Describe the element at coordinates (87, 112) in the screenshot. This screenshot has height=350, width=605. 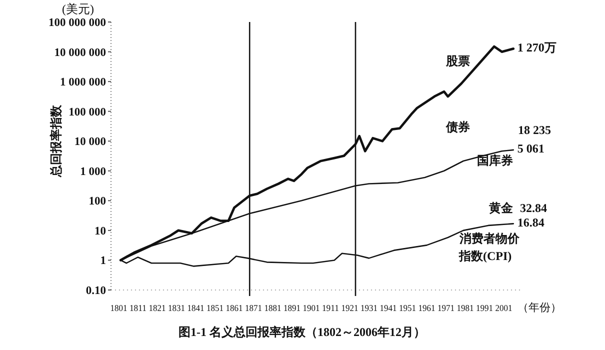
I see `y-tick: 100 000` at that location.